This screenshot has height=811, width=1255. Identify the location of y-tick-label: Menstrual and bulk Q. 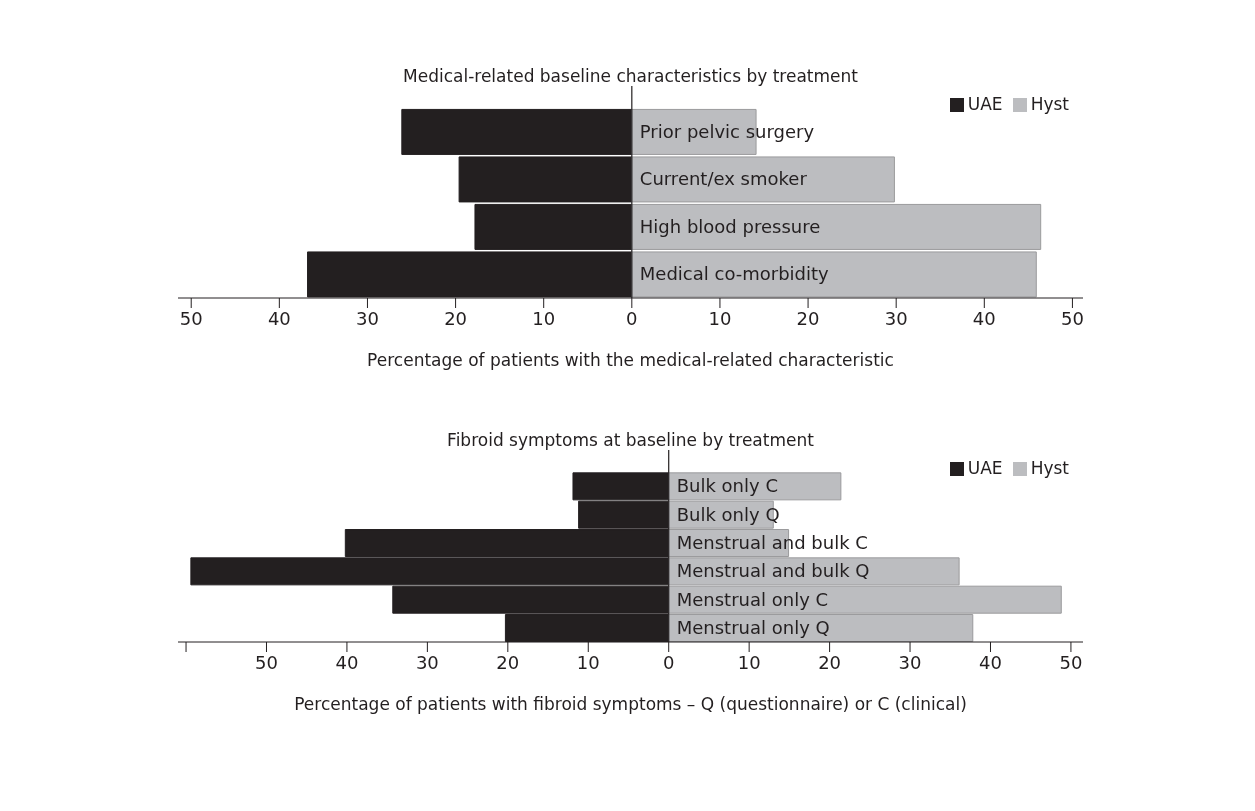
(773, 571).